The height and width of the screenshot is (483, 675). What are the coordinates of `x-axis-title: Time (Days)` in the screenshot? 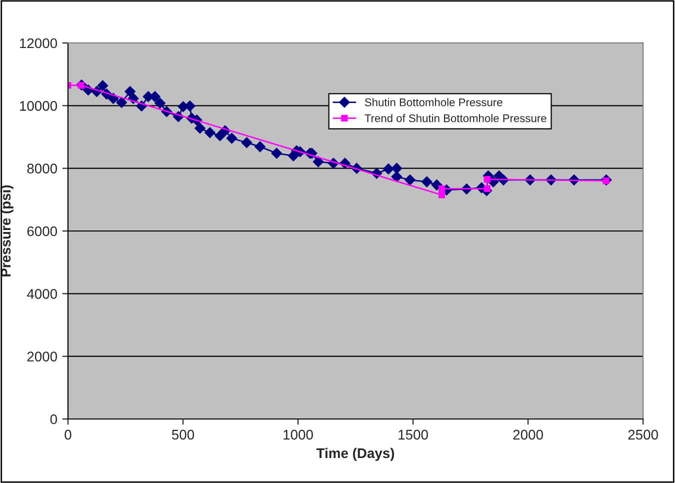 It's located at (355, 454).